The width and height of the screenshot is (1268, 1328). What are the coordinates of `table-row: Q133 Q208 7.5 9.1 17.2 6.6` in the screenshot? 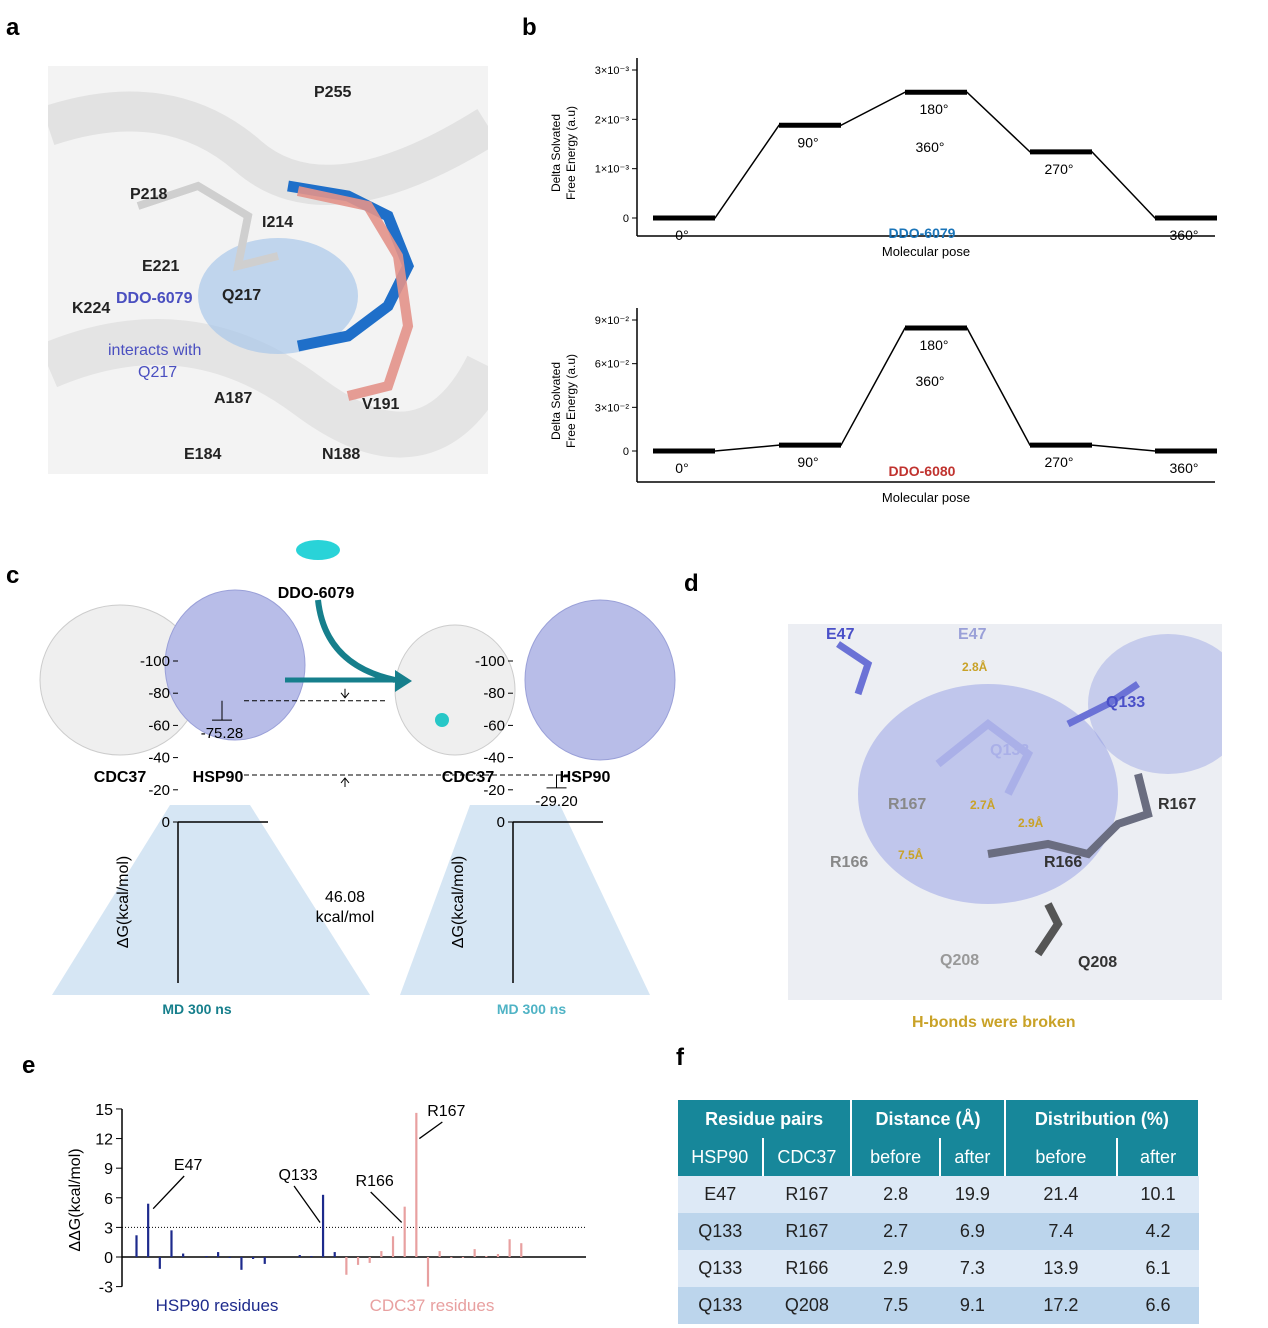 It's located at (938, 1305).